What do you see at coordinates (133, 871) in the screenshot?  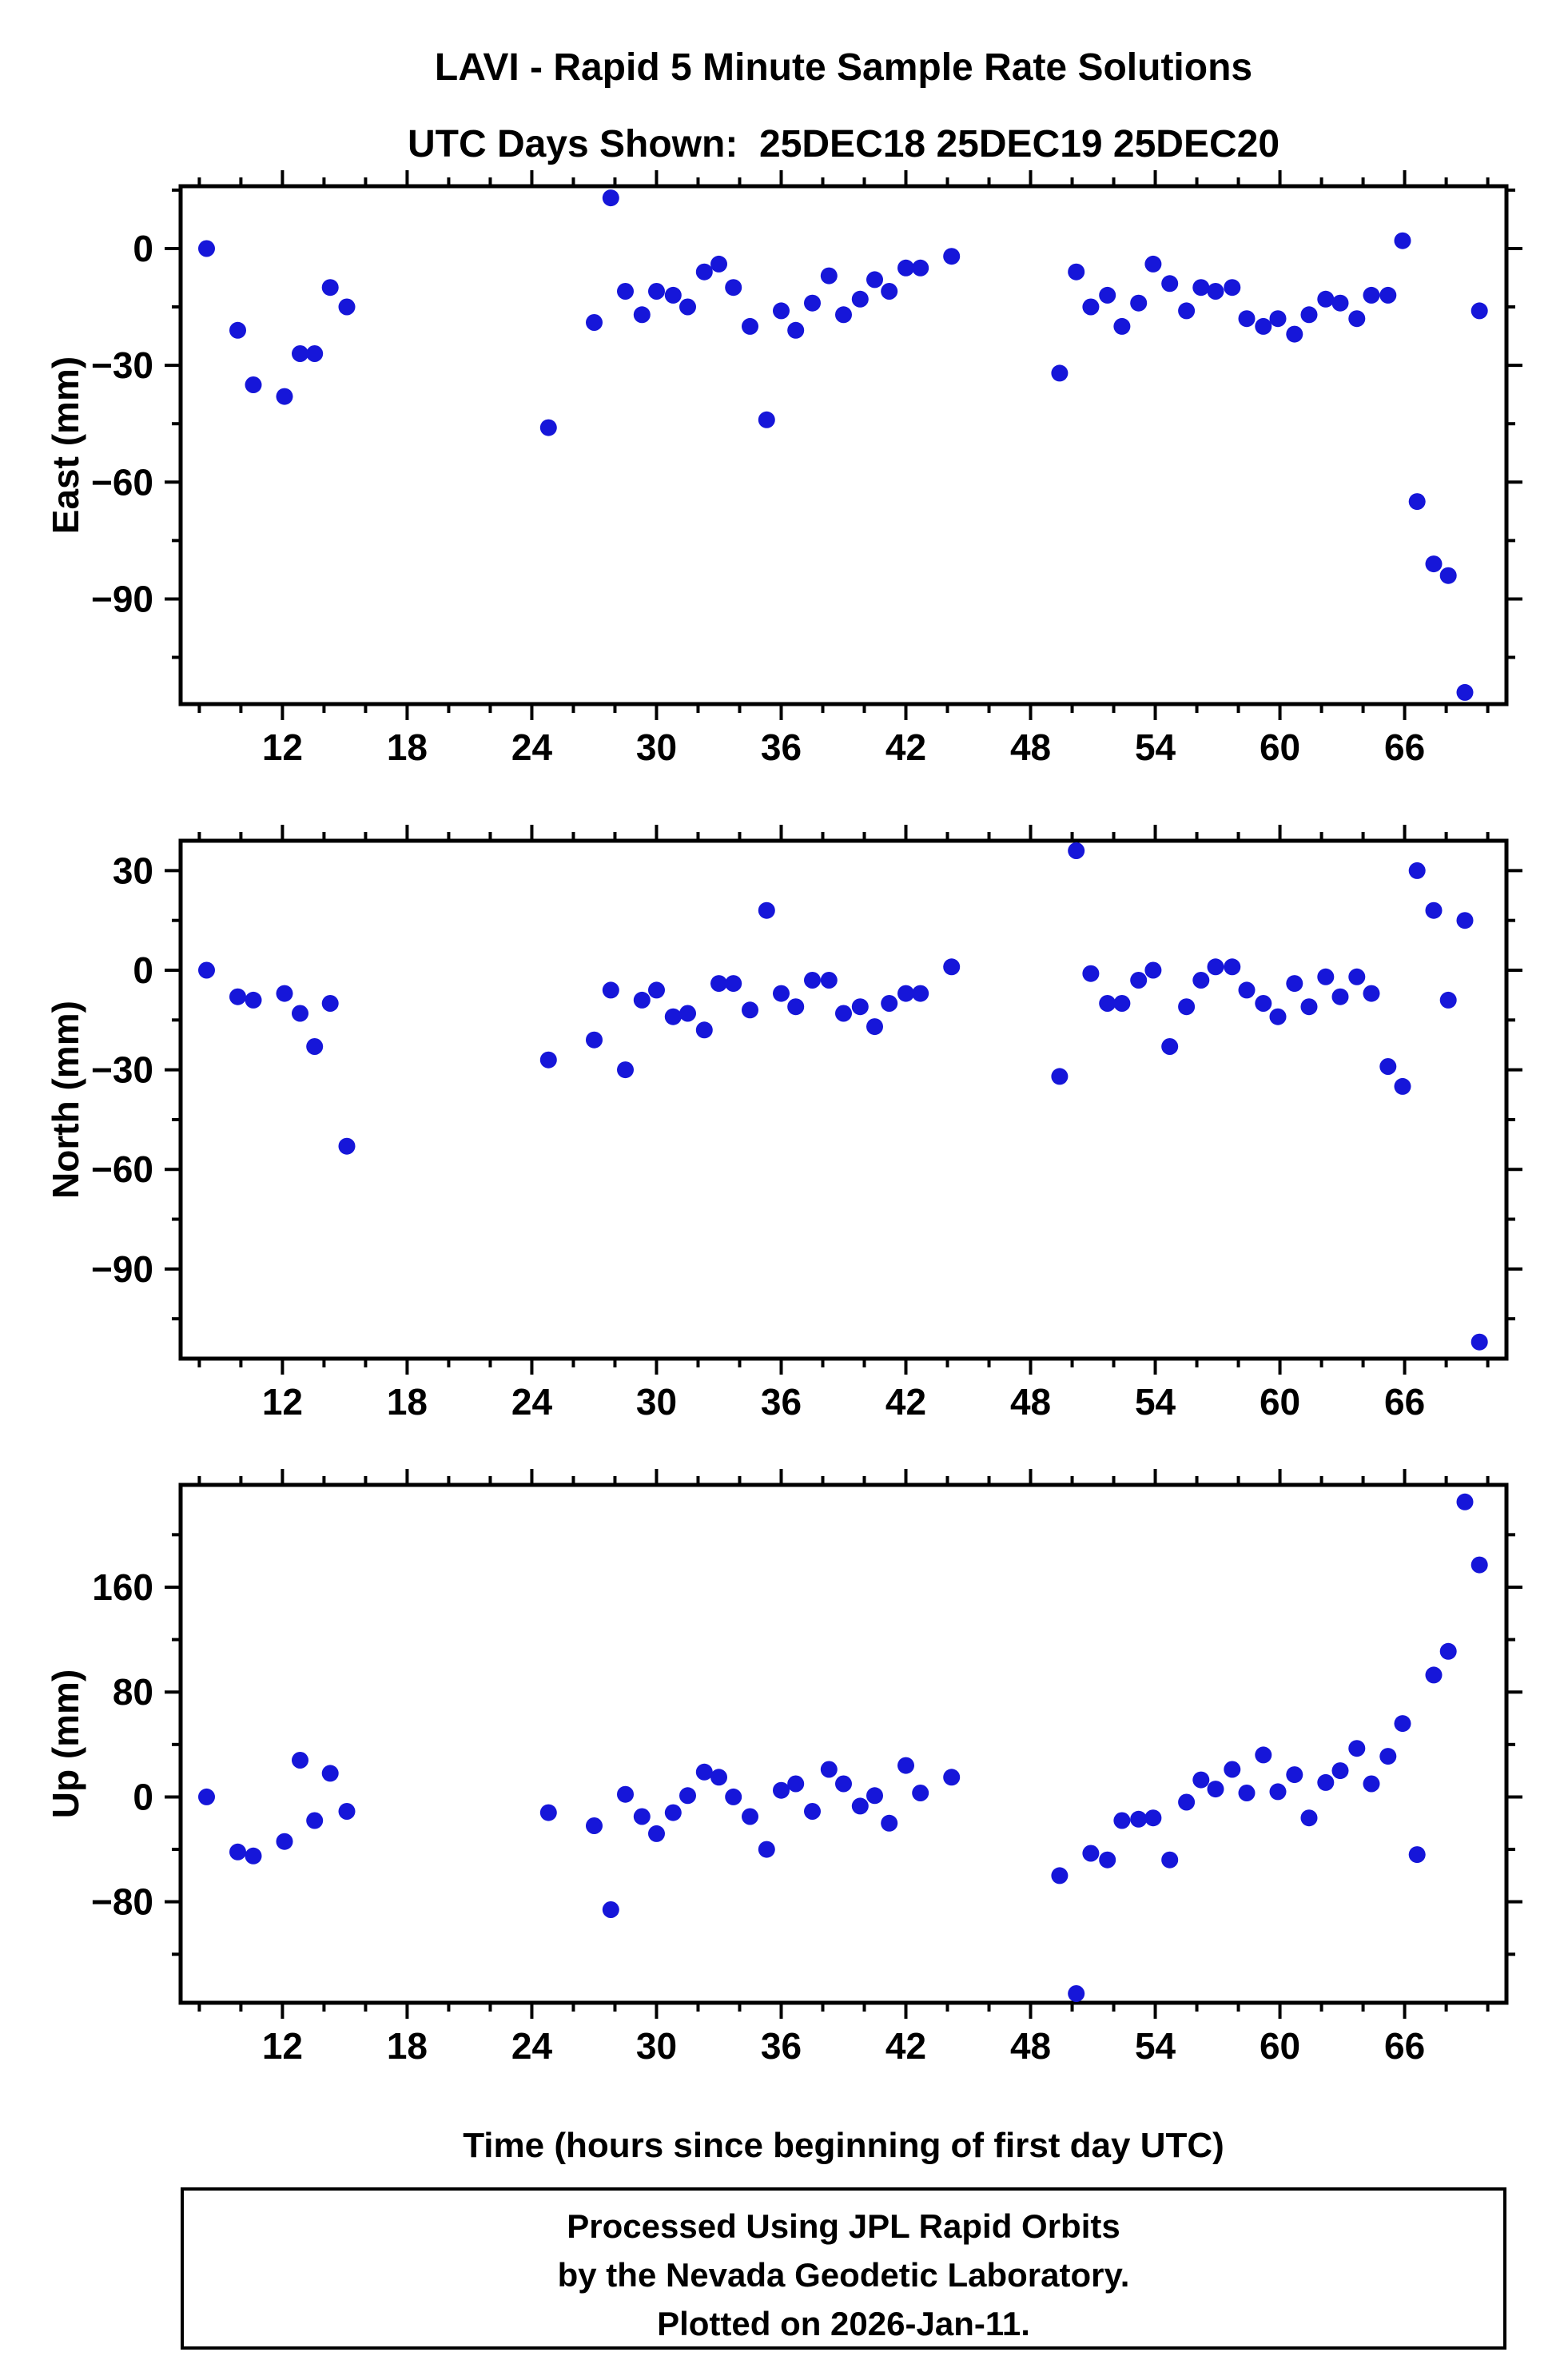 I see `y-tick-label: 30` at bounding box center [133, 871].